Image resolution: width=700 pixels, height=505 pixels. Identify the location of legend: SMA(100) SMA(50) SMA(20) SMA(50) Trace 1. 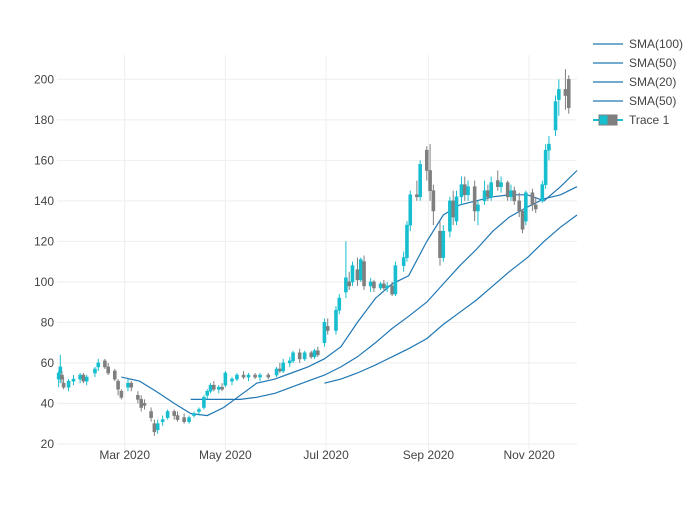
(638, 82).